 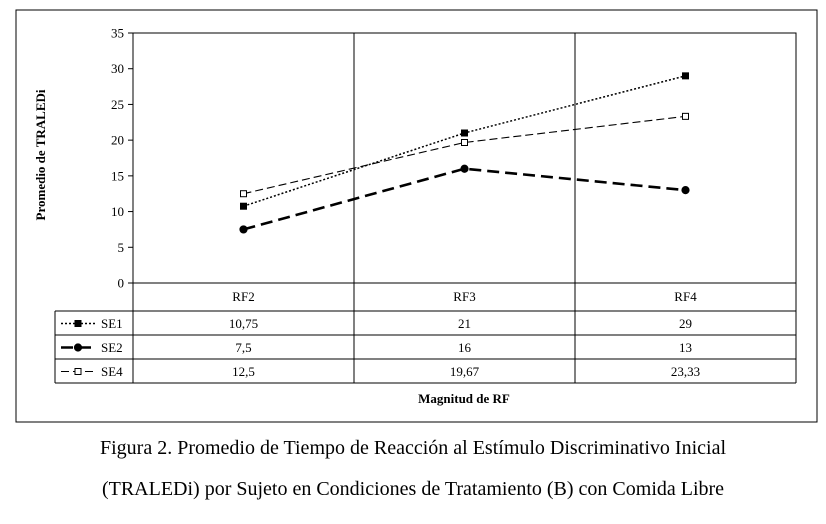 What do you see at coordinates (464, 323) in the screenshot?
I see `table-value: 21` at bounding box center [464, 323].